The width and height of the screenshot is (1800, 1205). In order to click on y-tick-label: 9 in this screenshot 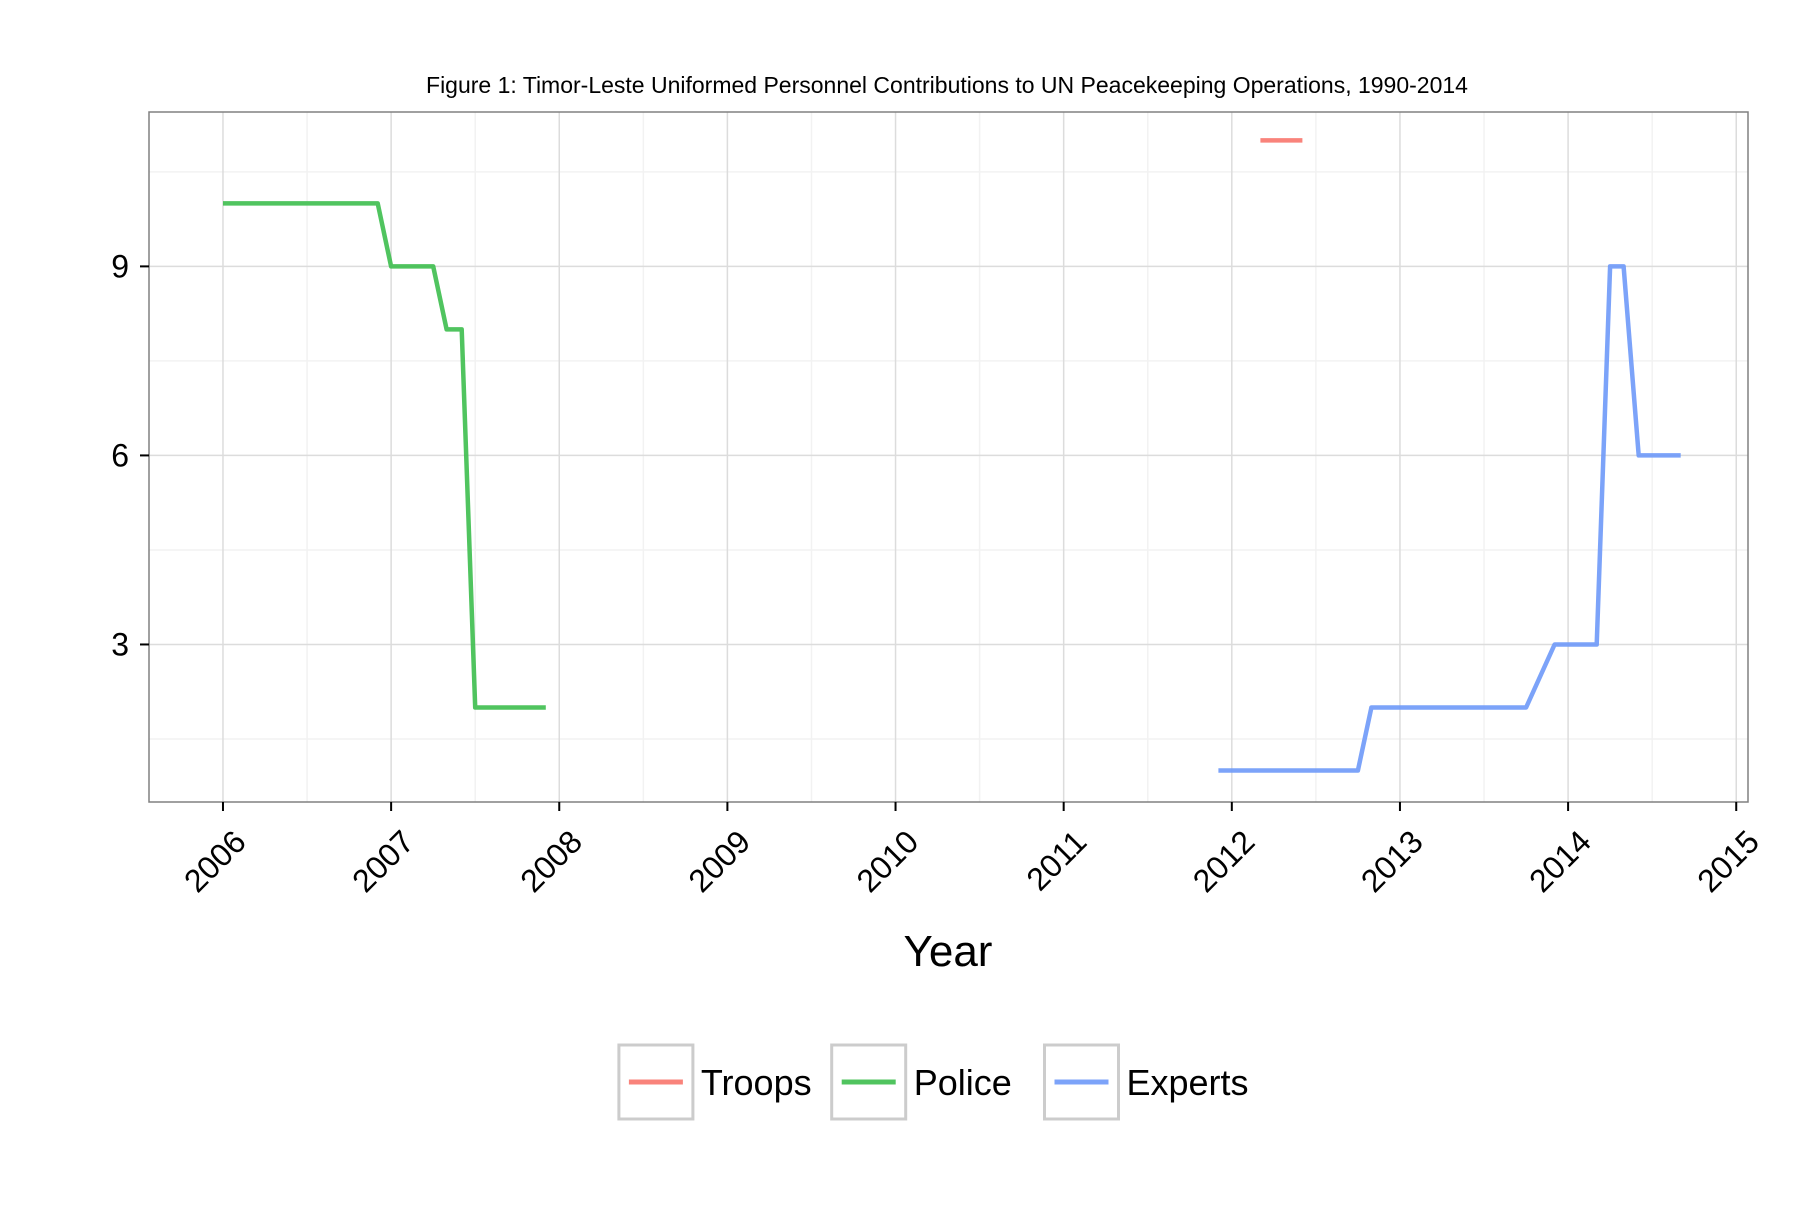, I will do `click(120, 266)`.